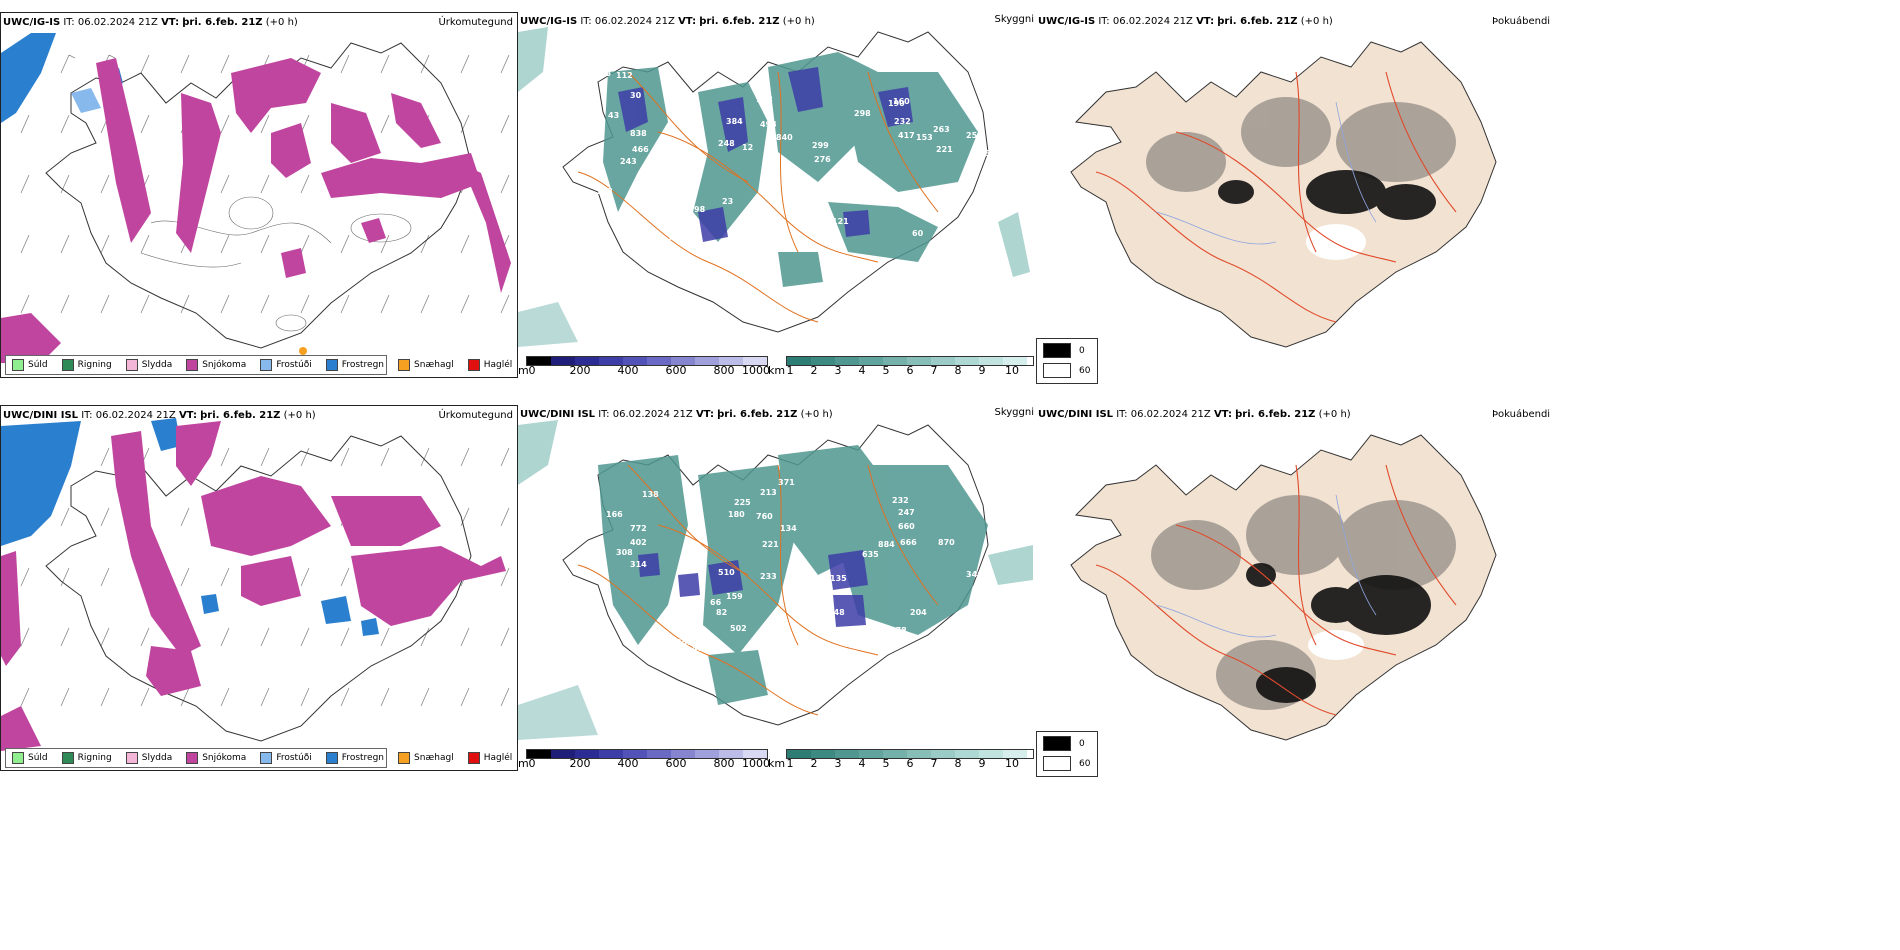  I want to click on svg-text: 84, so click(696, 618).